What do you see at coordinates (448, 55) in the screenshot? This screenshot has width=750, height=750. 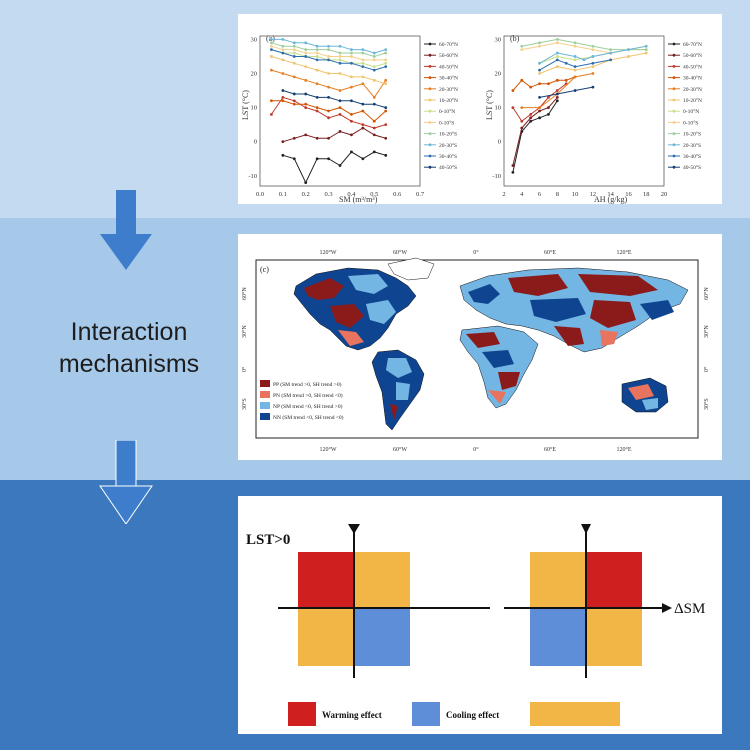 I see `plot-a-legend-label: 50-60°N` at bounding box center [448, 55].